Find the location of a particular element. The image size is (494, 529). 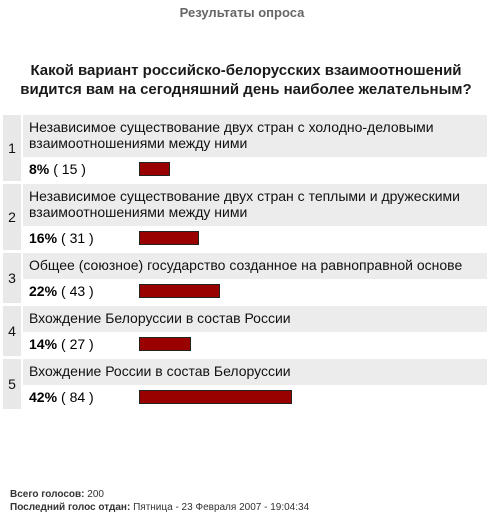

total-votes-value: 200 is located at coordinates (95, 494).